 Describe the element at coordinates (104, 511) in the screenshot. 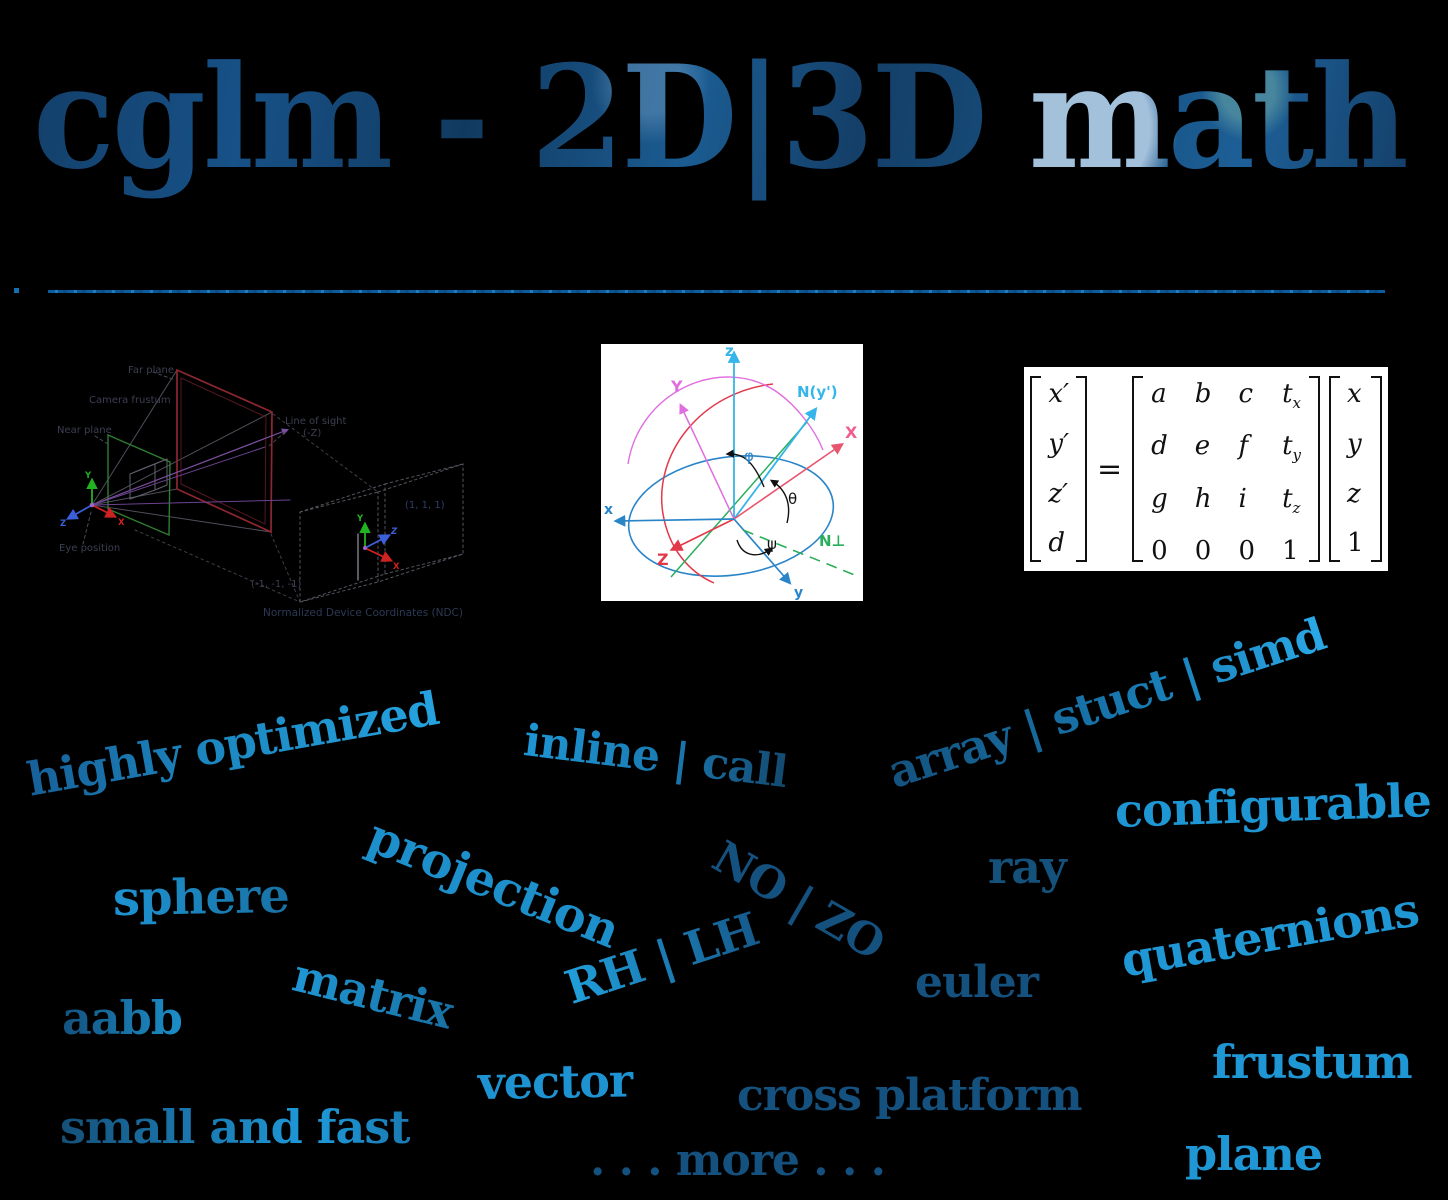

I see `eye-axis-x` at that location.